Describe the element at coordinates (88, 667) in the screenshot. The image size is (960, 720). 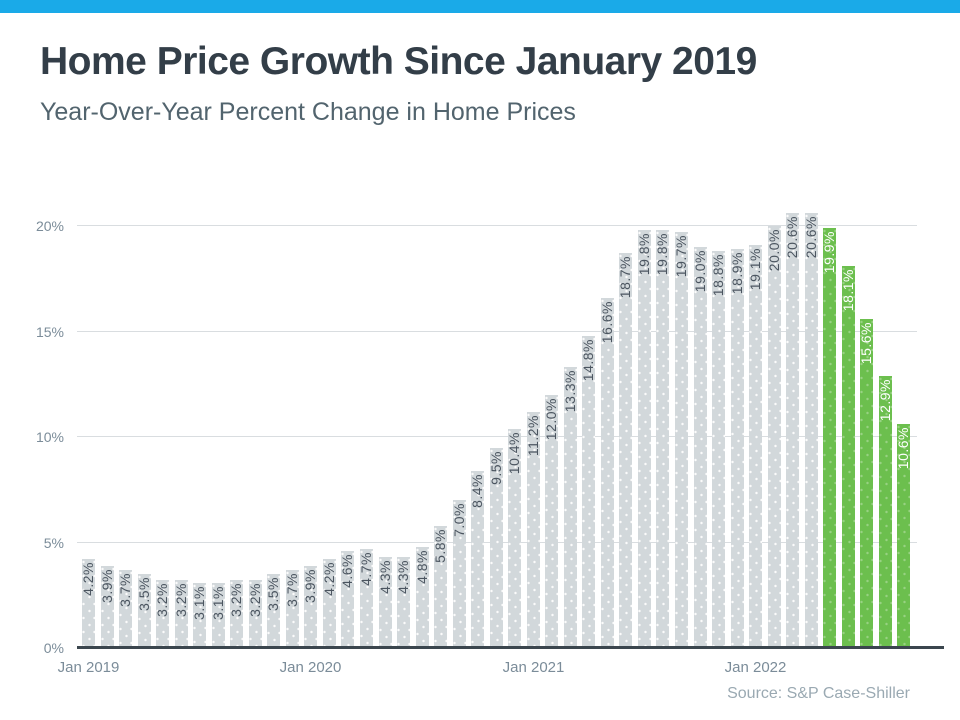
I see `x-tick-label: Jan 2019` at that location.